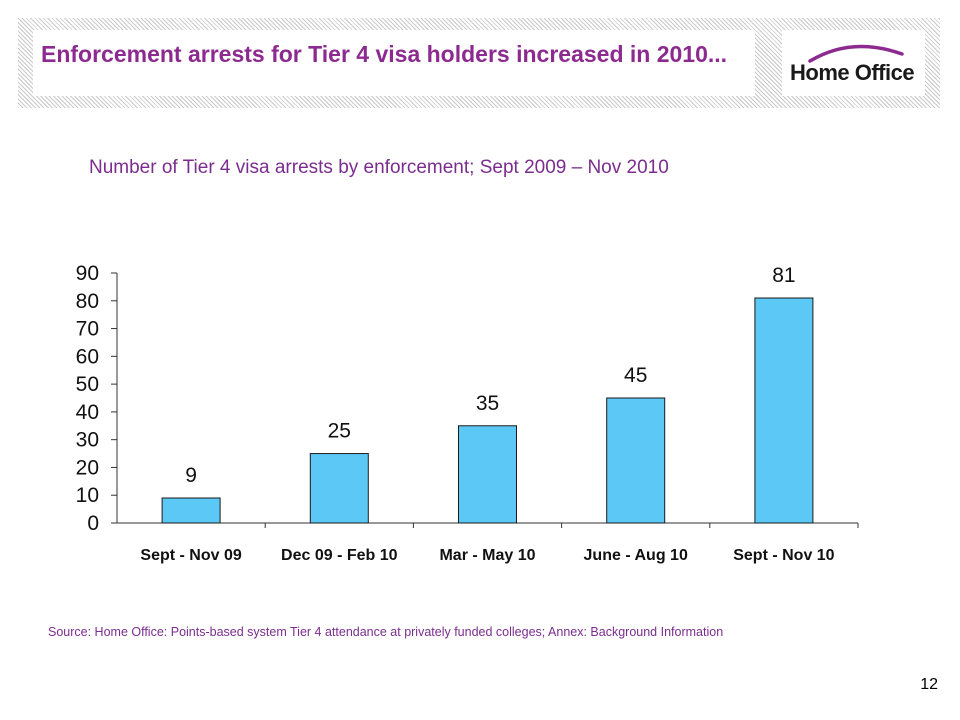  Describe the element at coordinates (93, 523) in the screenshot. I see `y-tick-label: 0` at that location.